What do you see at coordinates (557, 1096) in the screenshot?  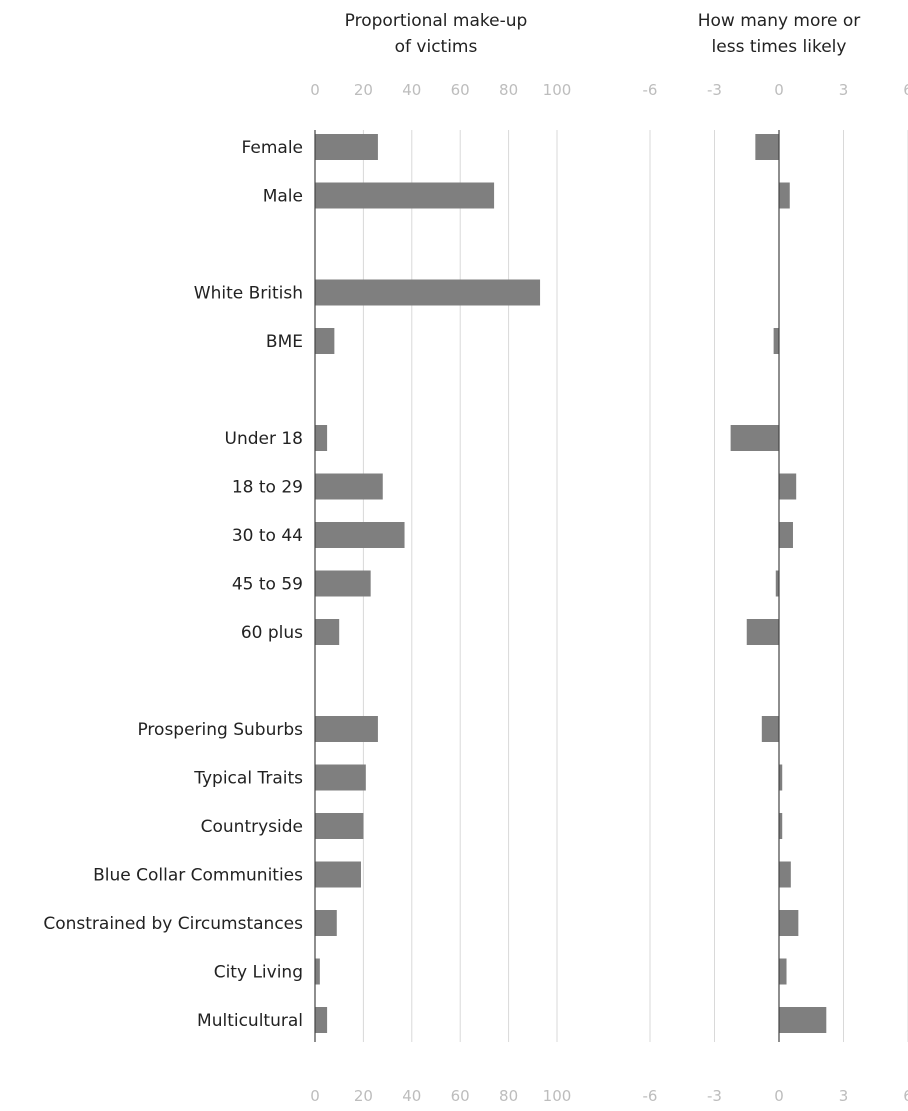 I see `bottom-tick-label: 100` at bounding box center [557, 1096].